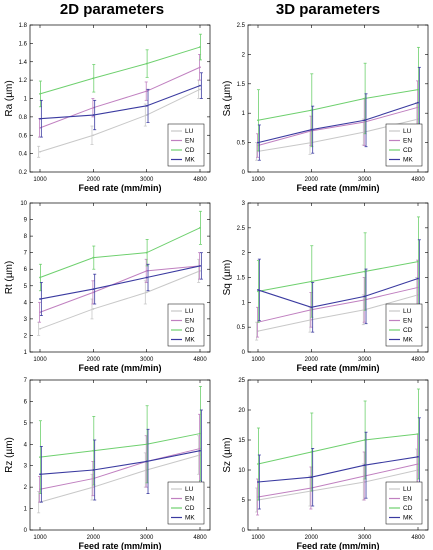 Image resolution: width=433 pixels, height=550 pixels. Describe the element at coordinates (241, 26) in the screenshot. I see `y-tick-label: 2.5` at that location.